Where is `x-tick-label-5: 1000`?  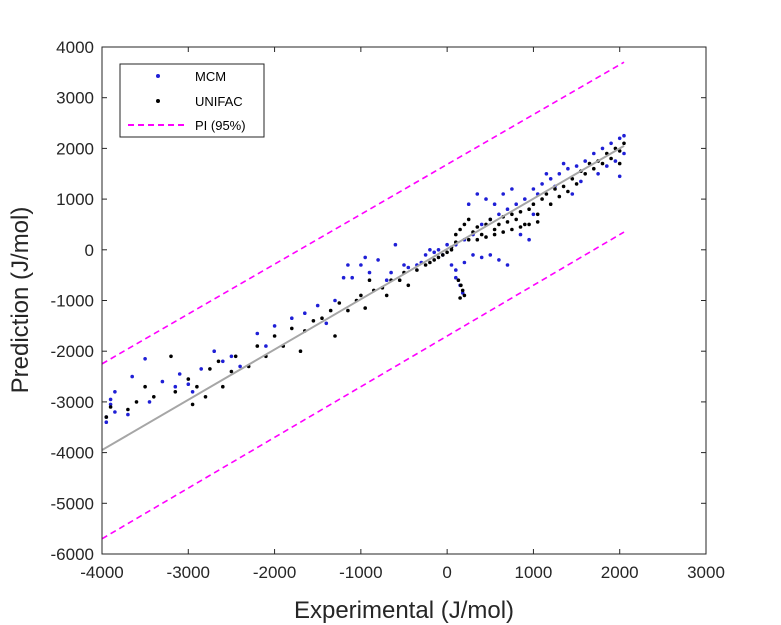
x-tick-label-5: 1000 is located at coordinates (534, 572).